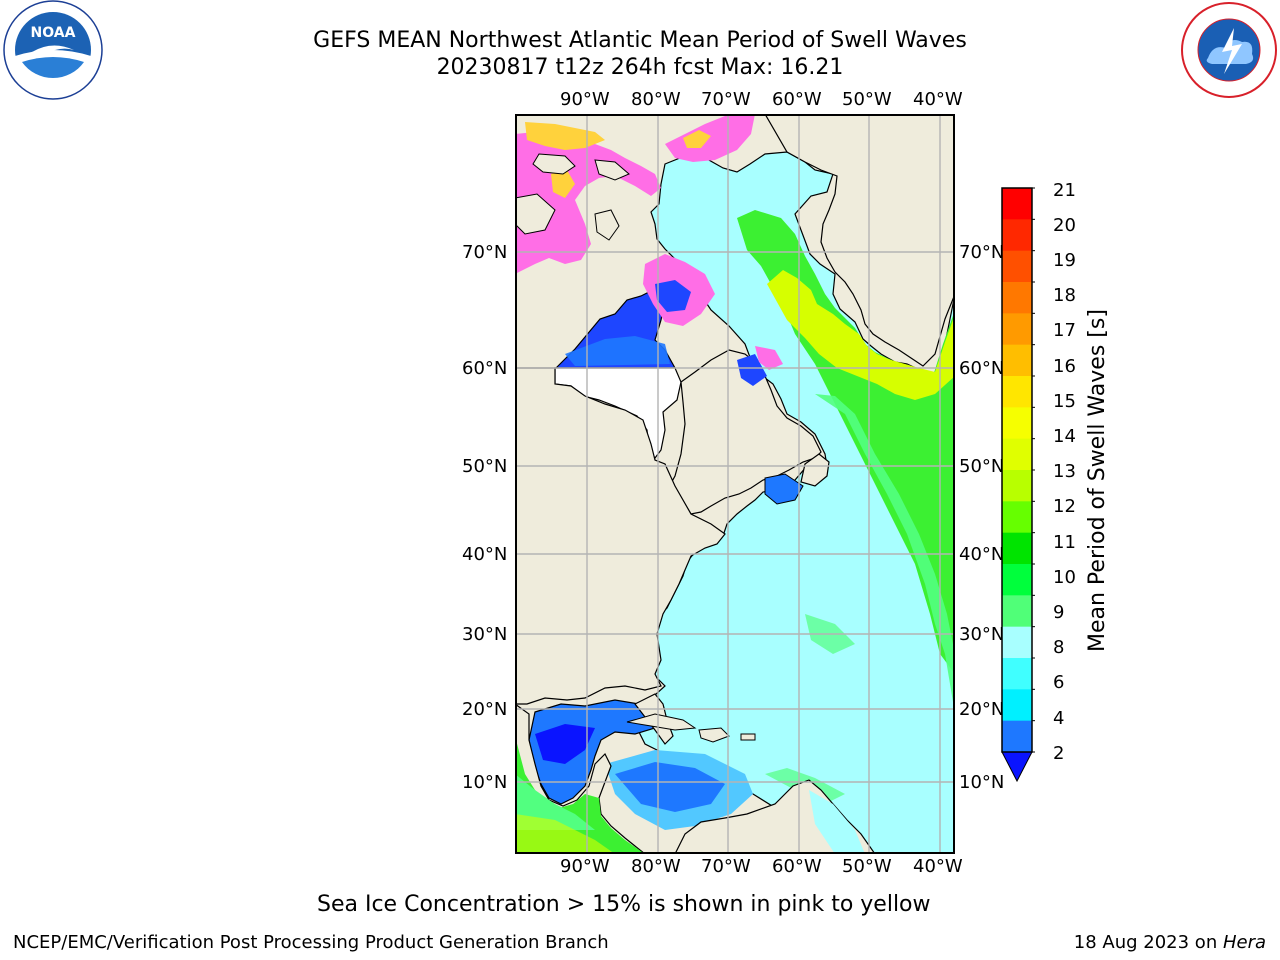 Image resolution: width=1280 pixels, height=960 pixels. Describe the element at coordinates (982, 554) in the screenshot. I see `lat-label-right: 40°N` at that location.